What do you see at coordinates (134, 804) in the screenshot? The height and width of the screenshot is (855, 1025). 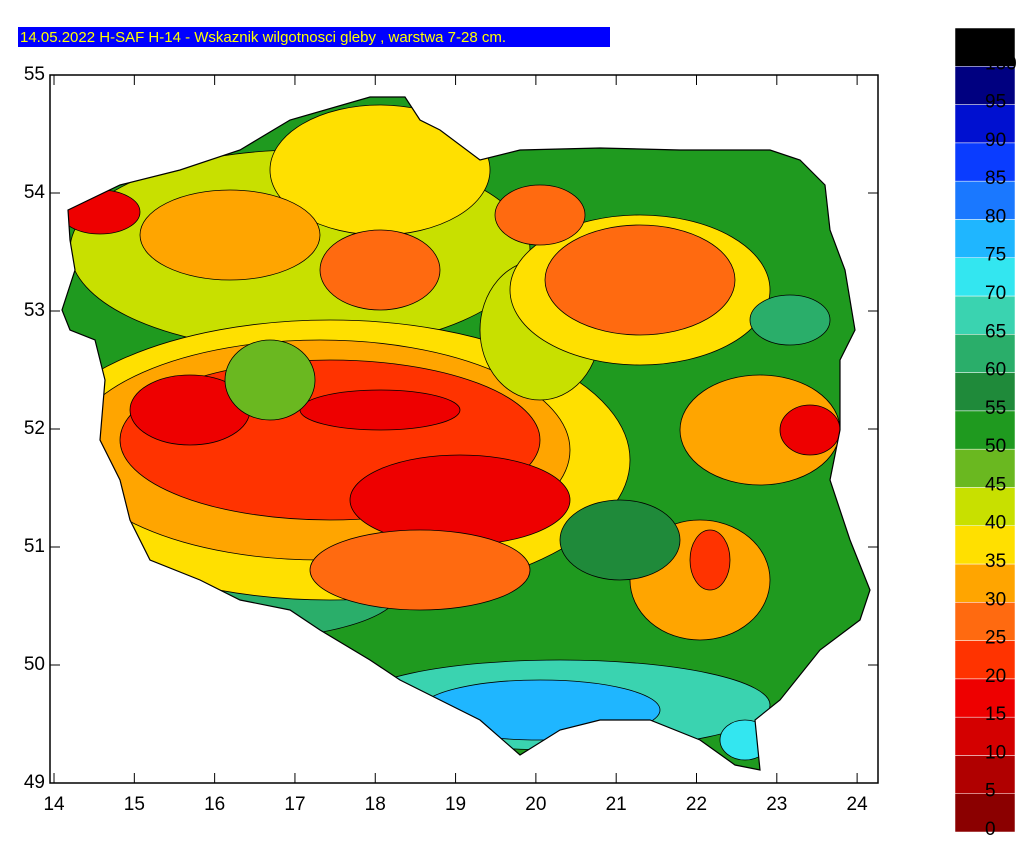 I see `x-tick-label: 15` at bounding box center [134, 804].